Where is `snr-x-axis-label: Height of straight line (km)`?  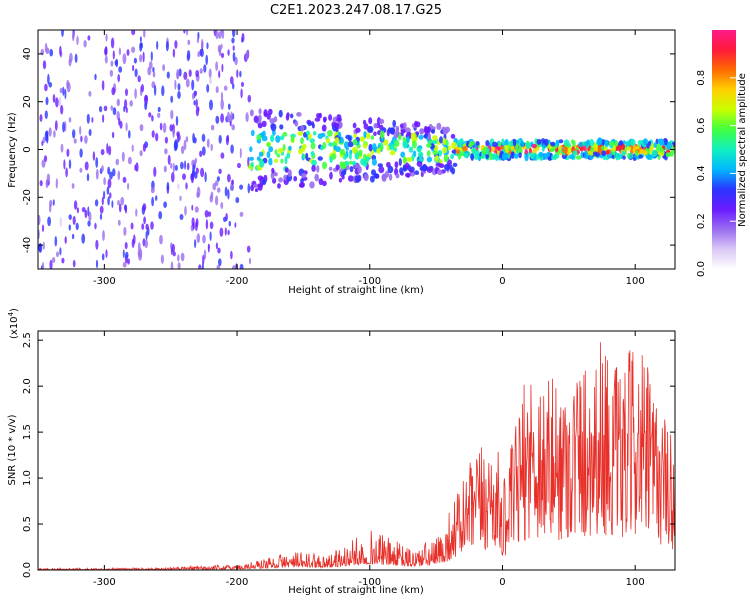 snr-x-axis-label: Height of straight line (km) is located at coordinates (356, 590).